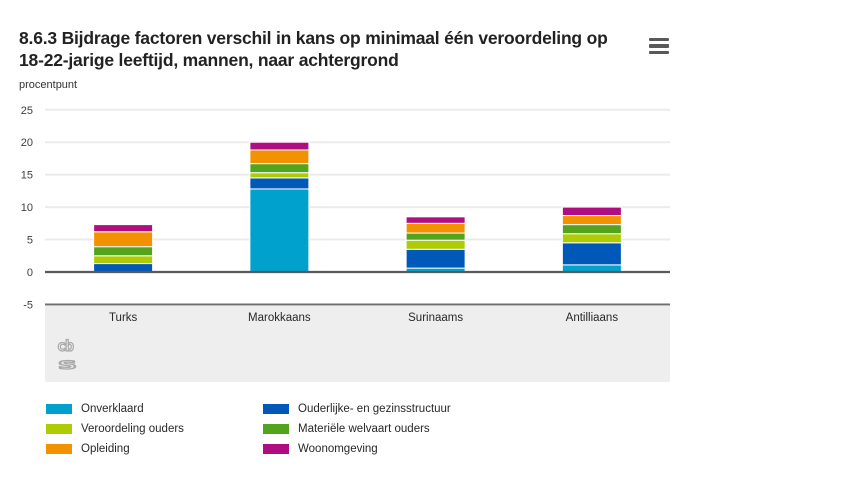  Describe the element at coordinates (48, 85) in the screenshot. I see `y-axis-unit-label: procentpunt` at that location.